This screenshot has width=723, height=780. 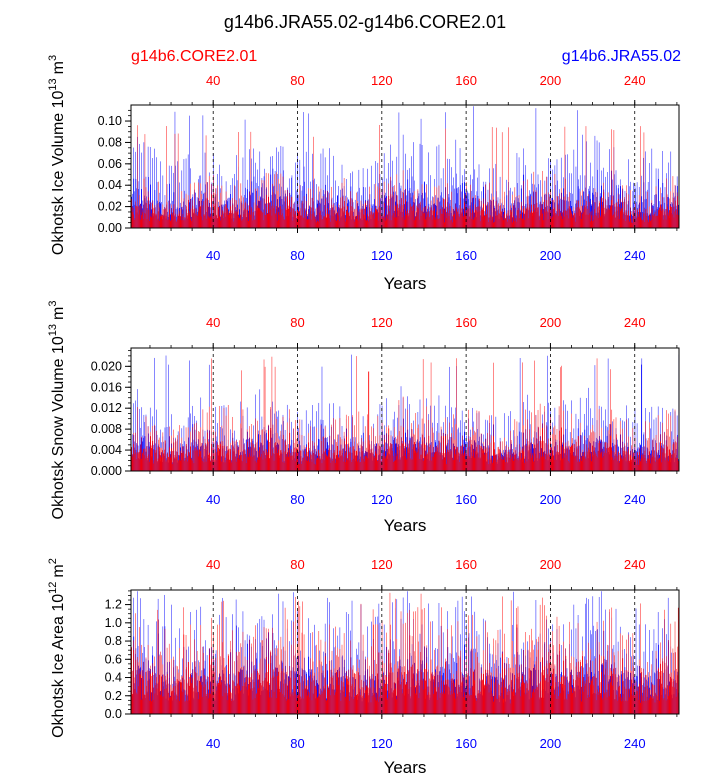 I want to click on y-tick-label: 0.008, so click(x=106, y=429).